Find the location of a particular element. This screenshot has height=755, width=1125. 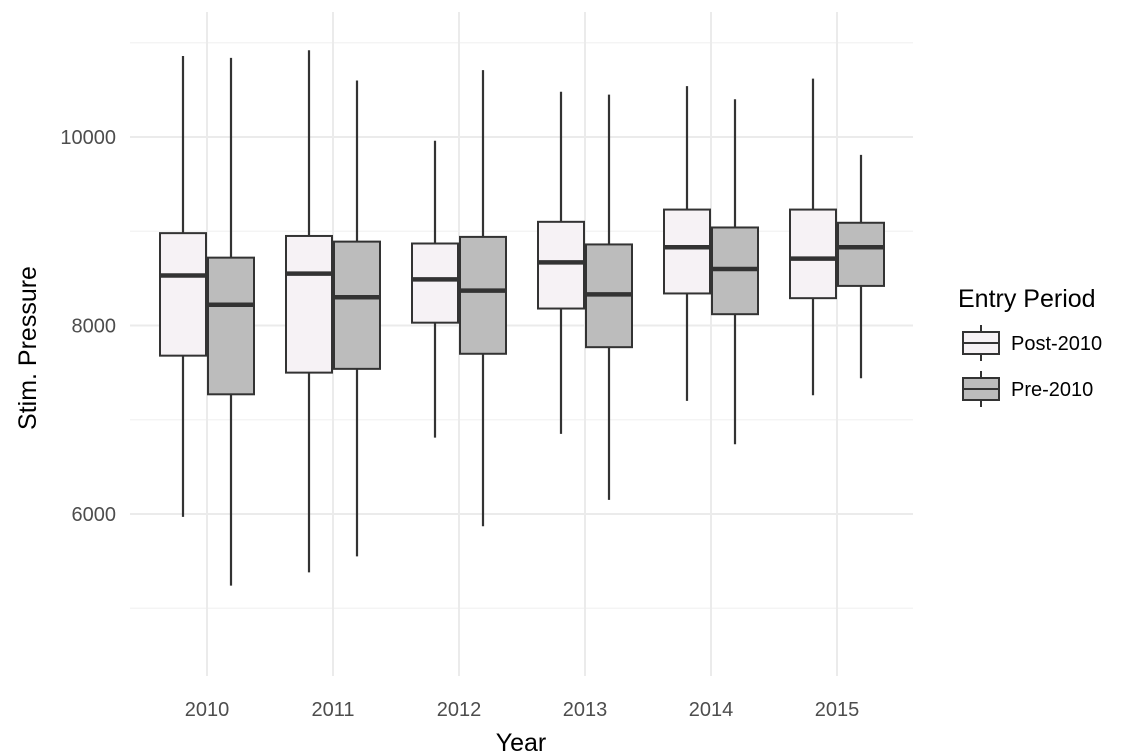

x-tick-label: 2012 is located at coordinates (459, 710).